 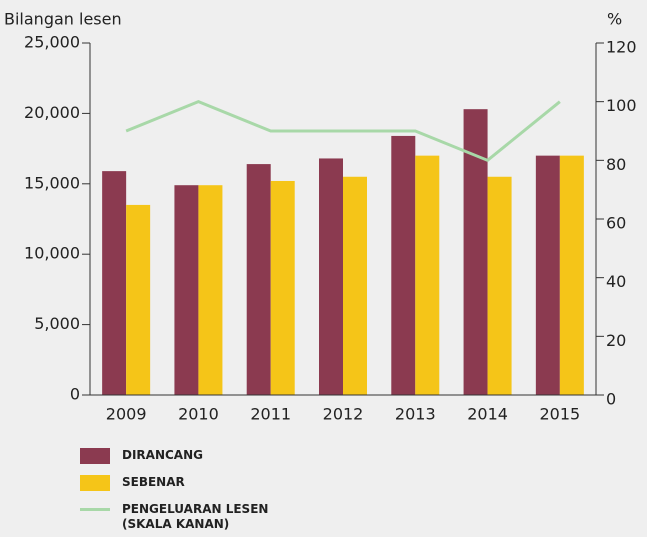 I want to click on y2-tick-label: 40, so click(x=616, y=281).